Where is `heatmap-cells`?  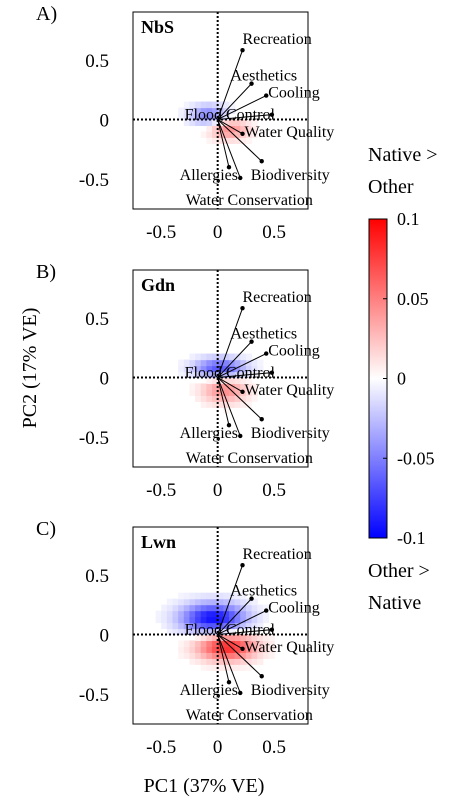
heatmap-cells is located at coordinates (215, 631).